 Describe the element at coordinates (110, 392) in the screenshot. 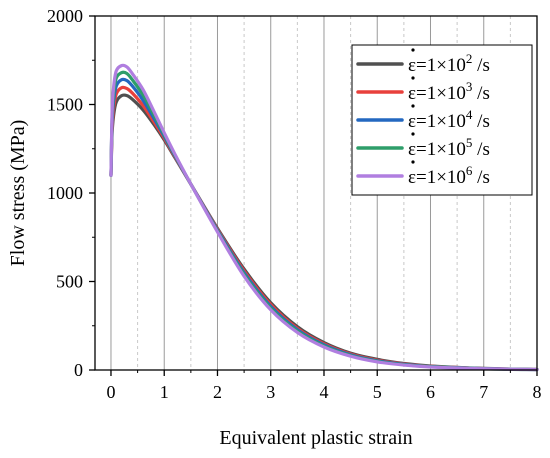

I see `x-tick-label: 0` at that location.